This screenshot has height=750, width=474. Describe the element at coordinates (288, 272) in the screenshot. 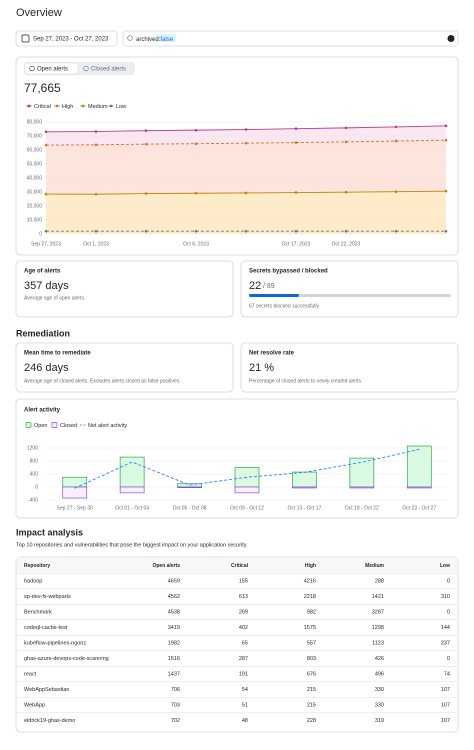

I see `card-title: Secrets bypassed / blocked` at that location.